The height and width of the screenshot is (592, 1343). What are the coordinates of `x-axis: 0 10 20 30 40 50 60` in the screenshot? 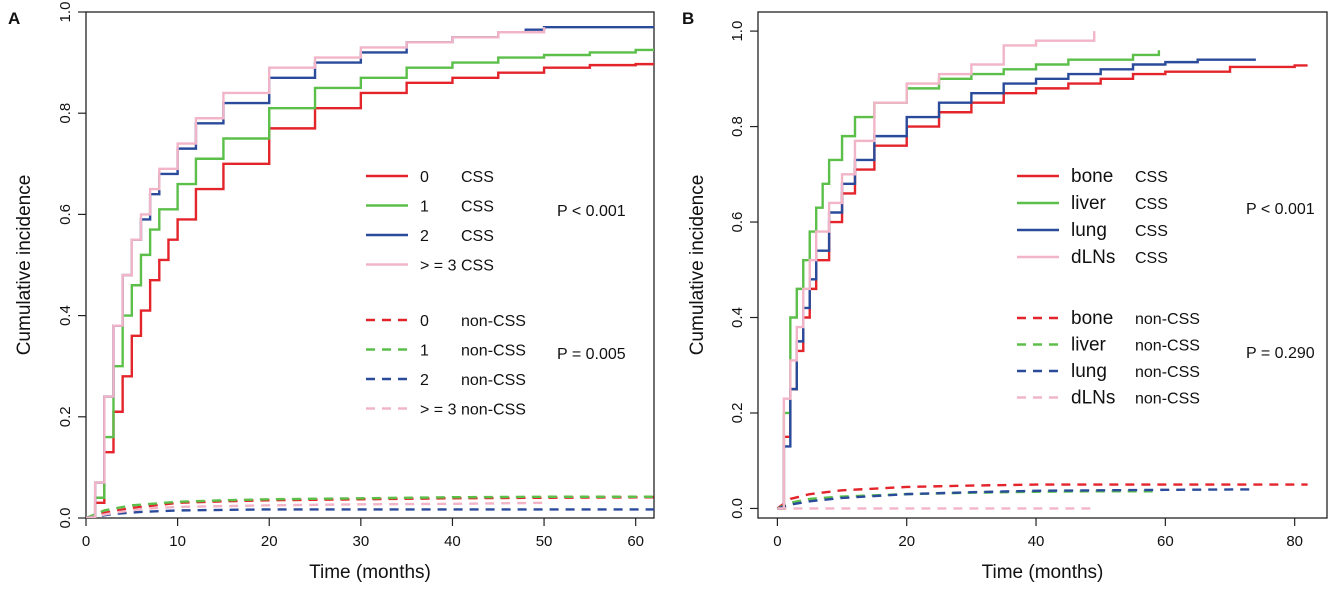 It's located at (363, 534).